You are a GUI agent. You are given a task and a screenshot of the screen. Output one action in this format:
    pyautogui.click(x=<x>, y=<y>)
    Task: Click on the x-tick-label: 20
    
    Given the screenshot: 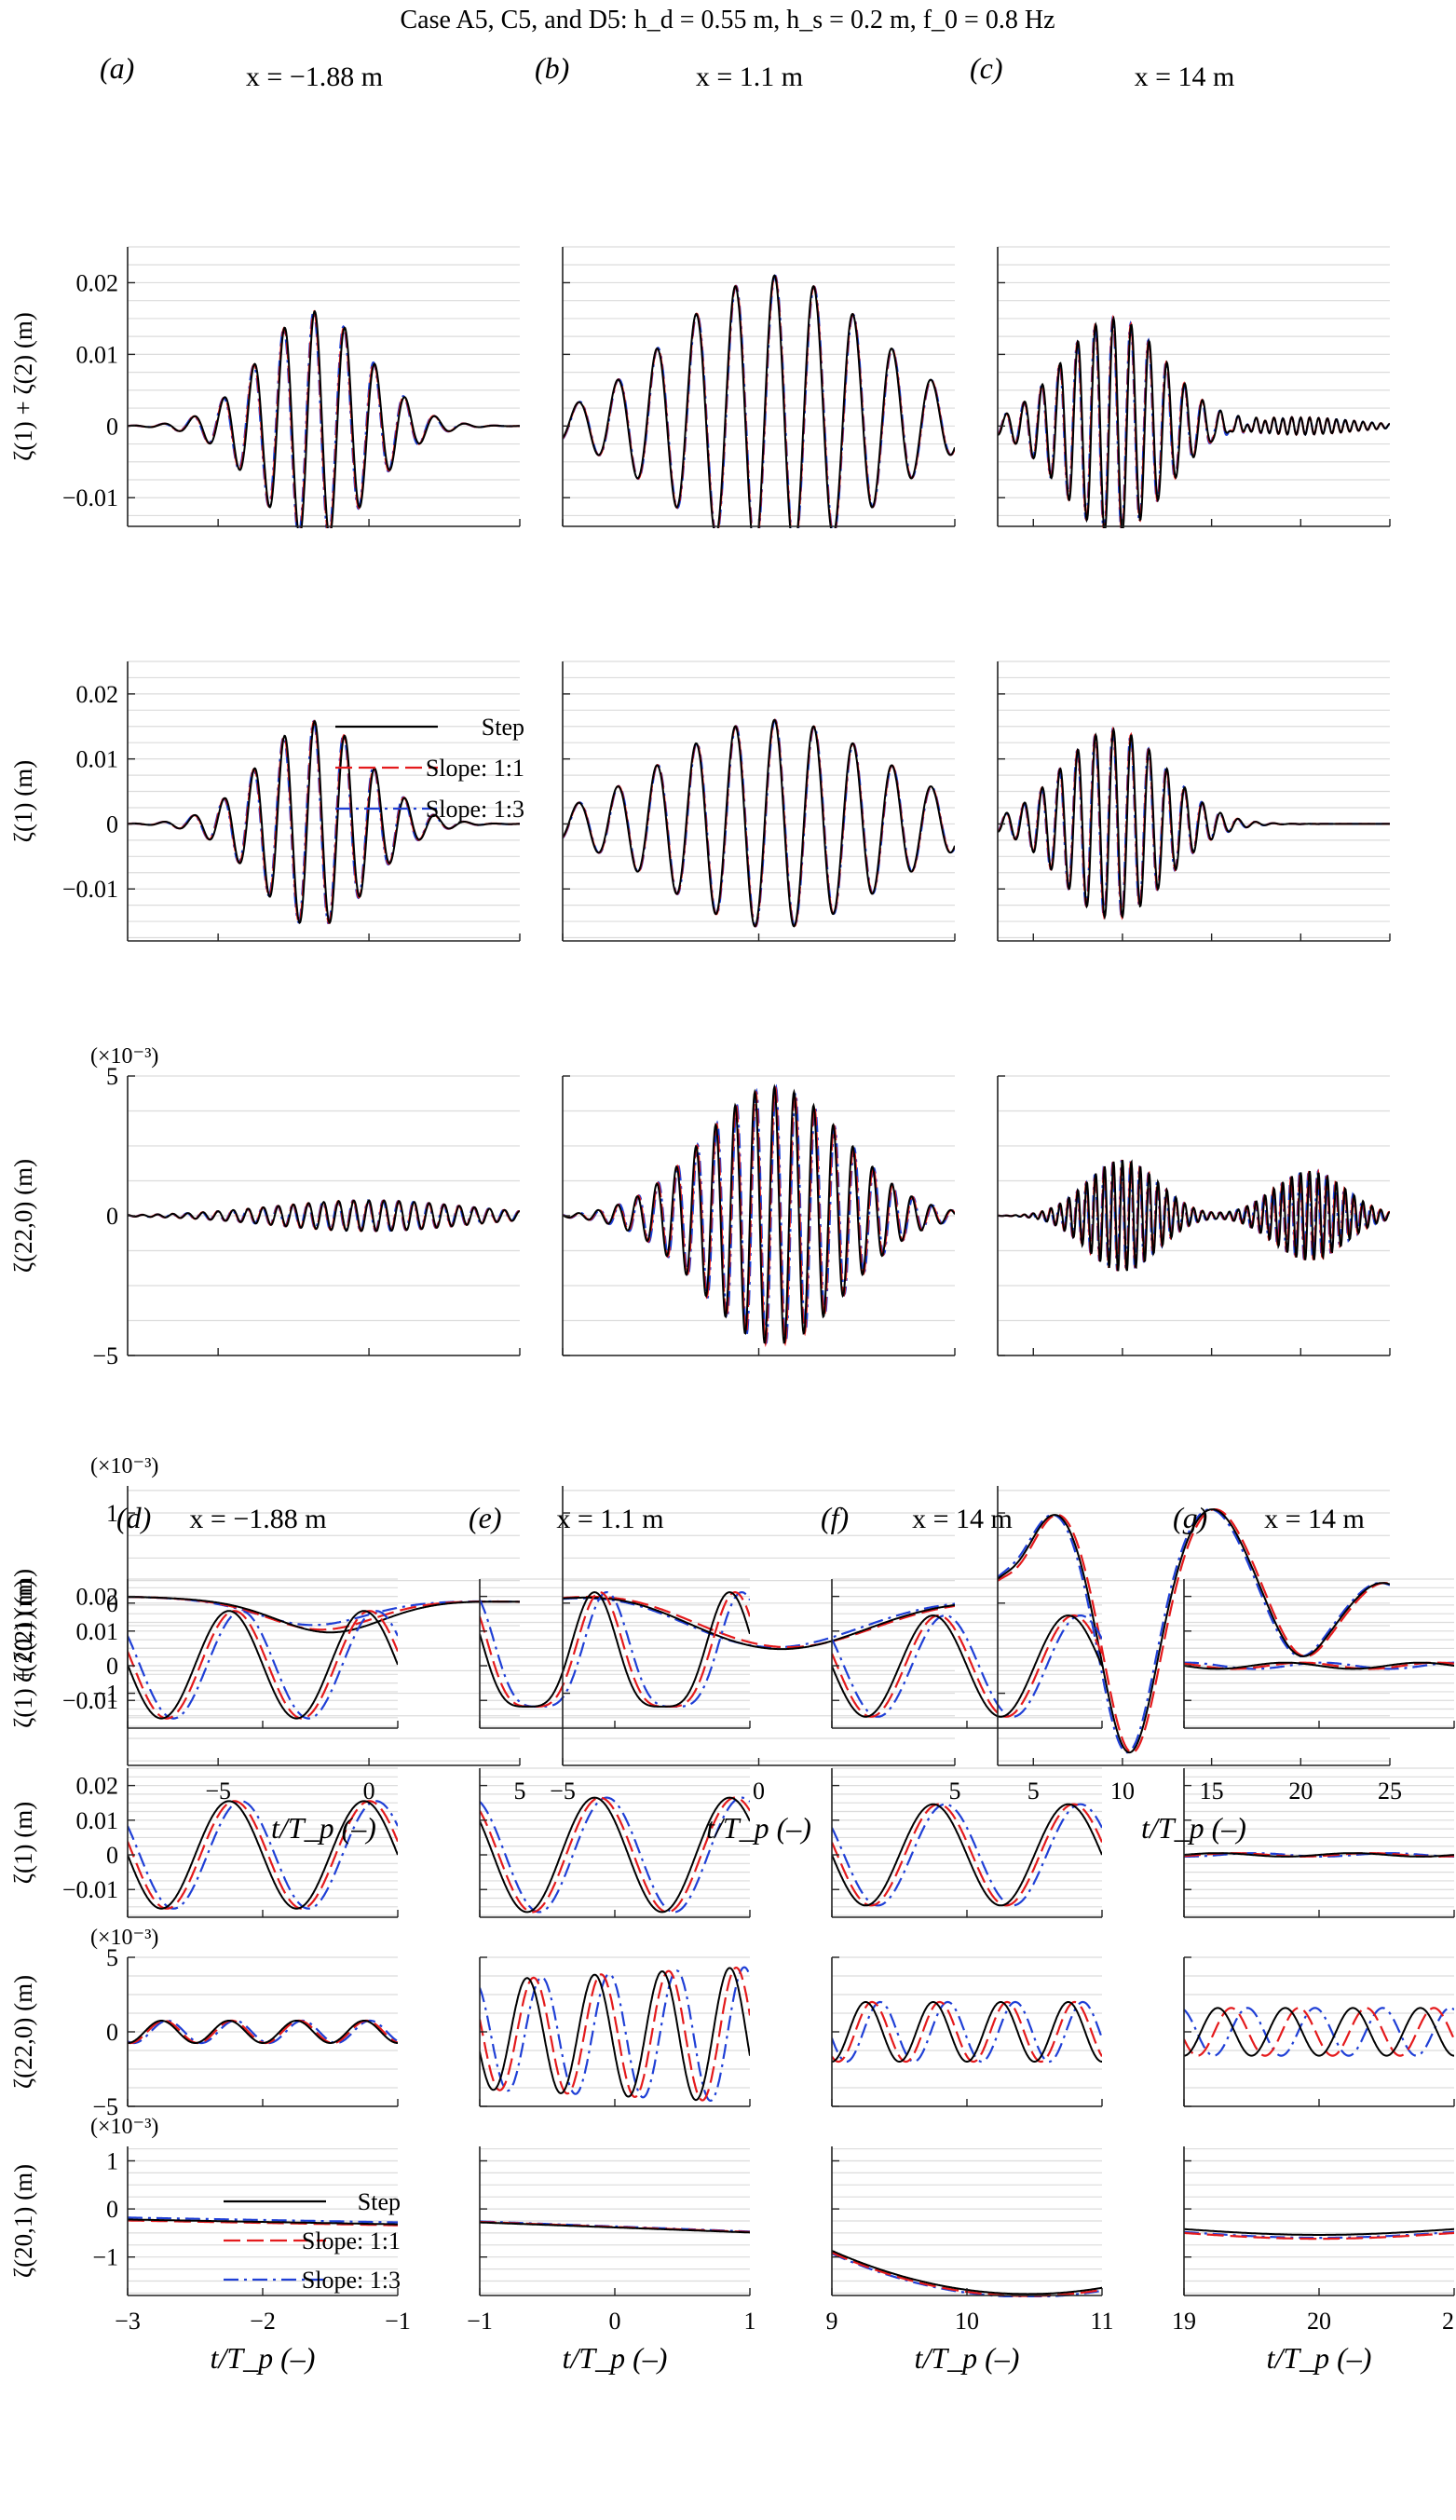 What is the action you would take?
    pyautogui.click(x=1300, y=1791)
    